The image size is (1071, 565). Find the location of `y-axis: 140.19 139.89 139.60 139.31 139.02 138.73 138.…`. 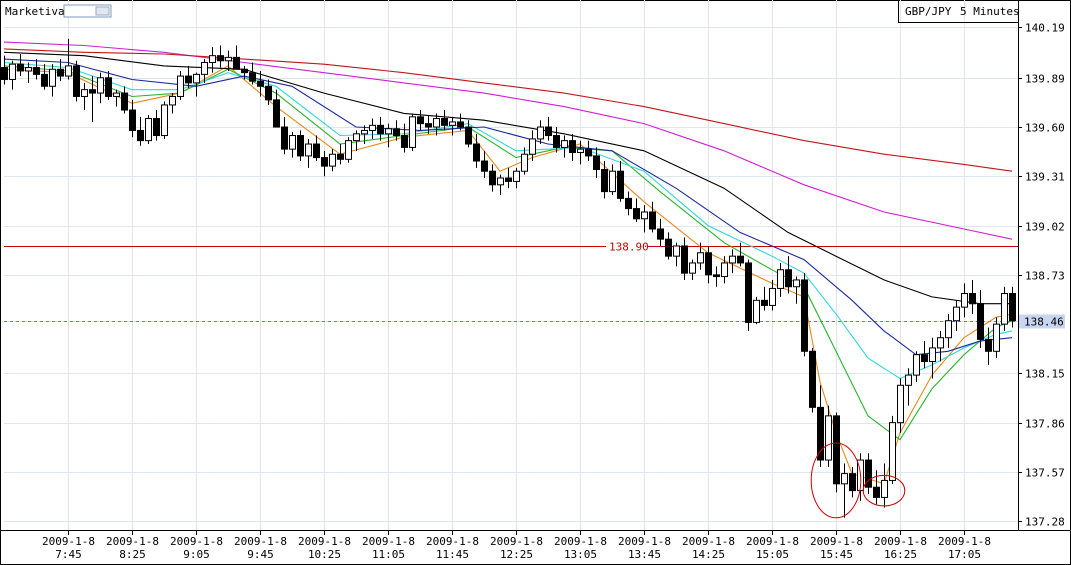

y-axis: 140.19 139.89 139.60 139.31 139.02 138.73 138.… is located at coordinates (1041, 275).